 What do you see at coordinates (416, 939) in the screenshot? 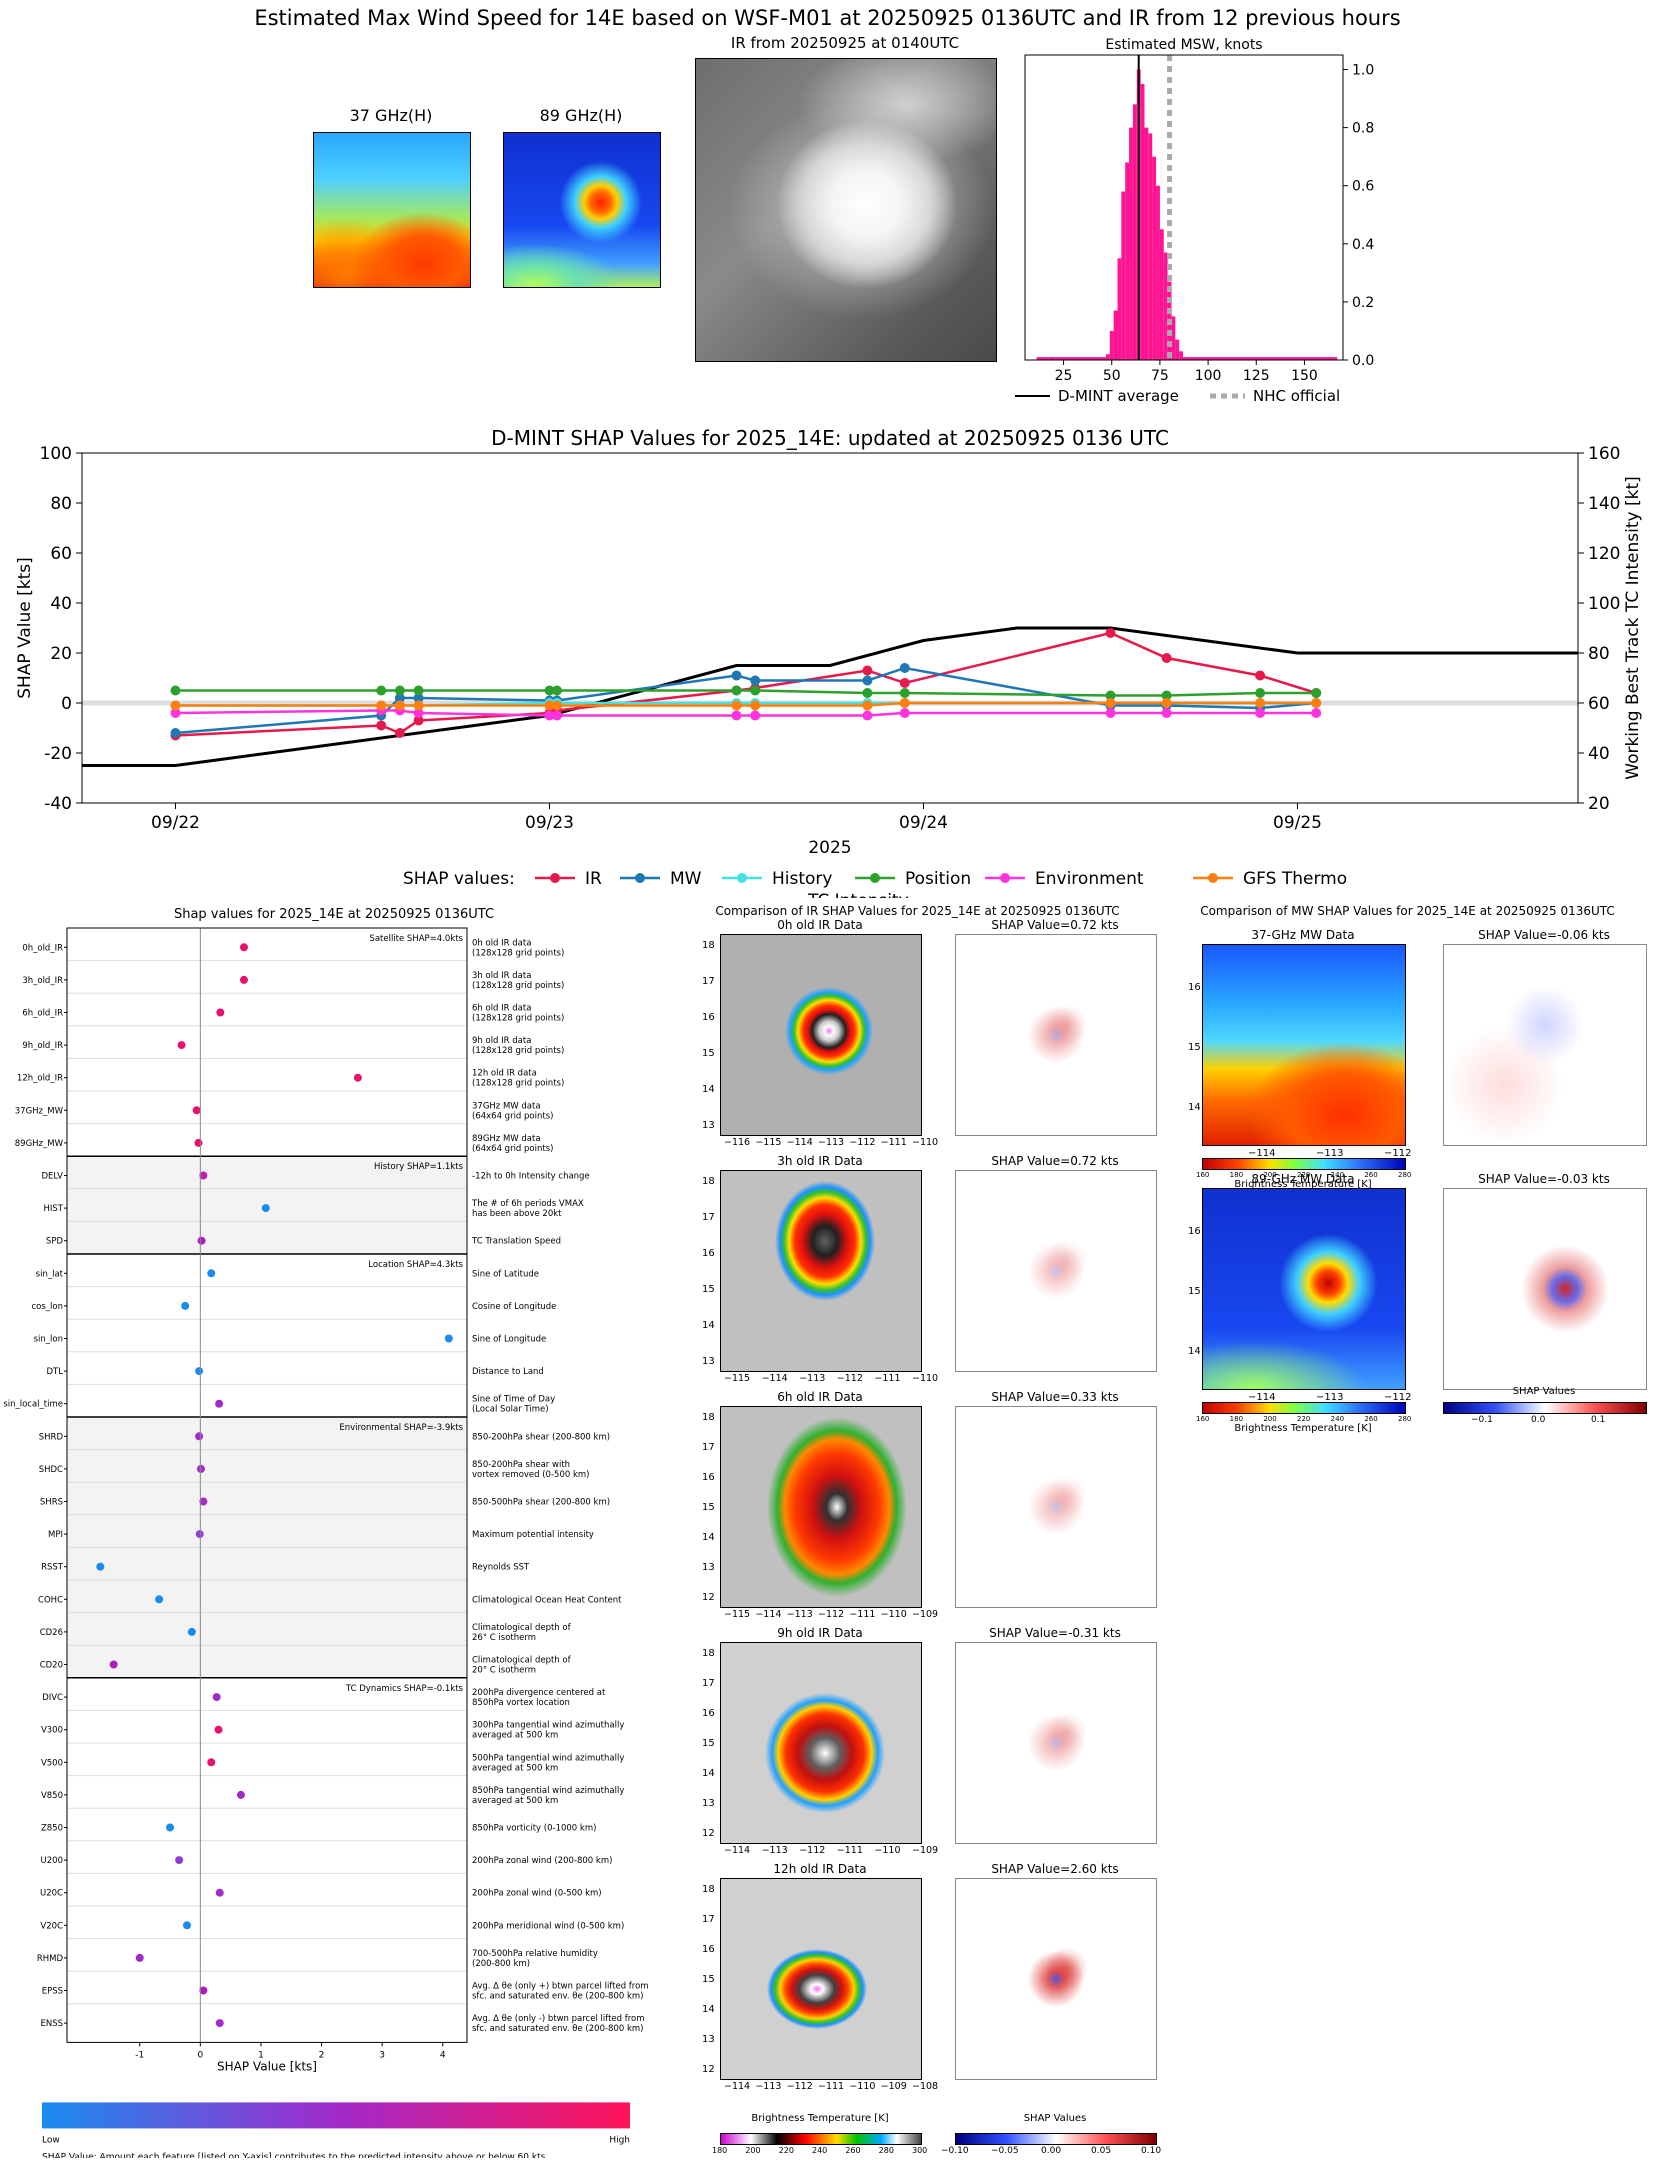
I see `group-label: Satellite SHAP=4.0kts` at bounding box center [416, 939].